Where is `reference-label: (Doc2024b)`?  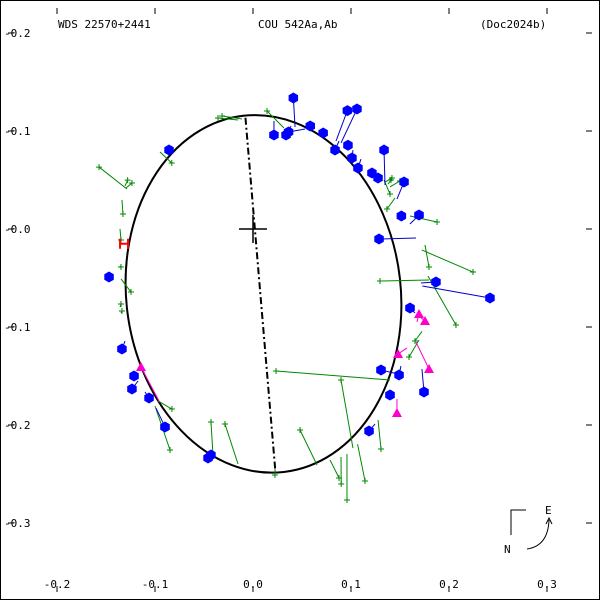
reference-label: (Doc2024b) is located at coordinates (513, 24).